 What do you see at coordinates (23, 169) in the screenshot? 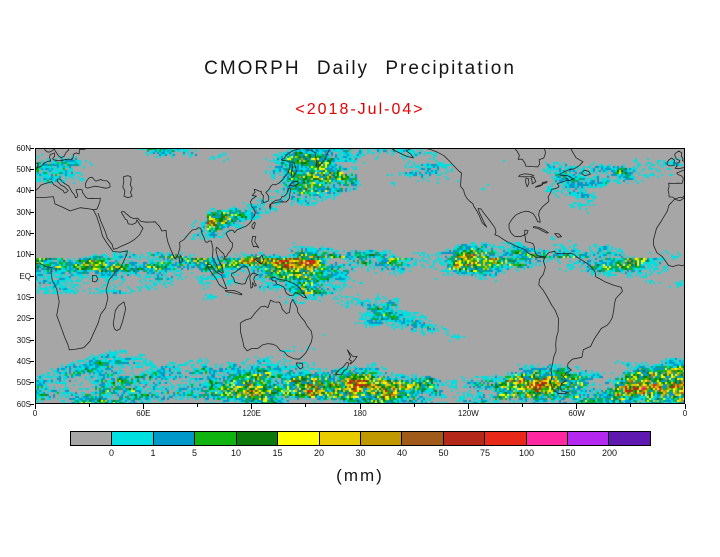
I see `lat-tick-label: 50N` at bounding box center [23, 169].